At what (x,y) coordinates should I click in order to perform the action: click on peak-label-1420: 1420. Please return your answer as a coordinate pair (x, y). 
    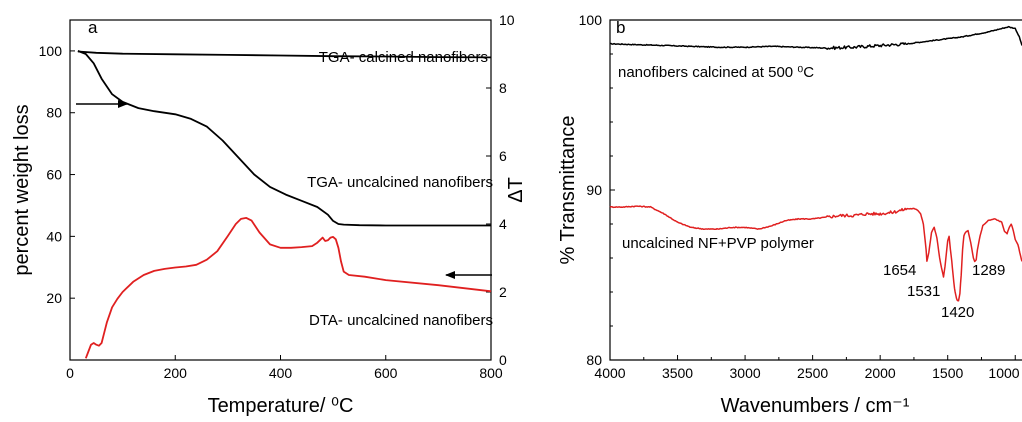
    Looking at the image, I should click on (957, 312).